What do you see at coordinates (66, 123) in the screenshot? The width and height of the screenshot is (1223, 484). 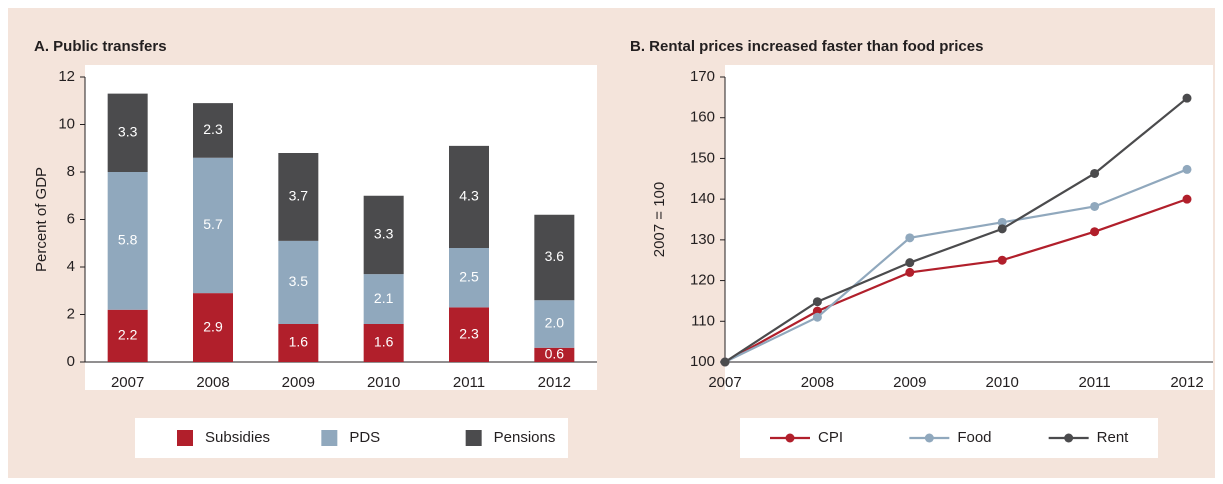 I see `y-tick-label: 10` at bounding box center [66, 123].